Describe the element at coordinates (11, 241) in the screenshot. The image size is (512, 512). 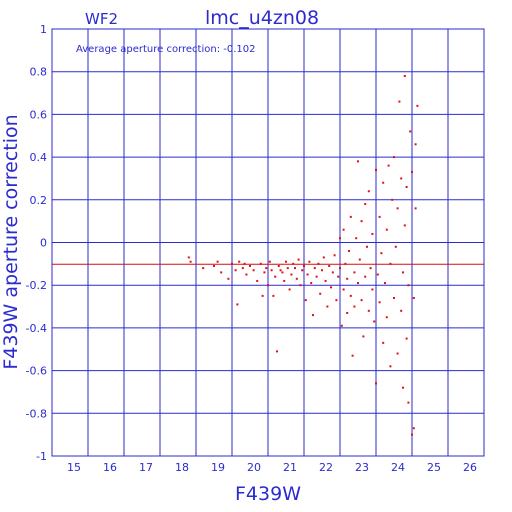
I see `y-axis-title: F439W aperture correction` at that location.